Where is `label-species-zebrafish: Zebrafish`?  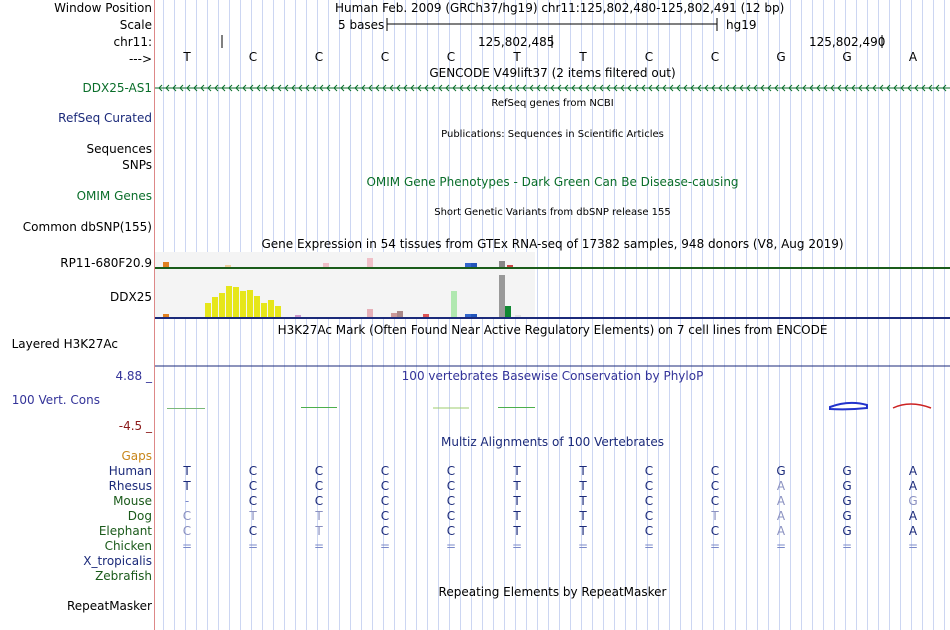
label-species-zebrafish: Zebrafish is located at coordinates (123, 576).